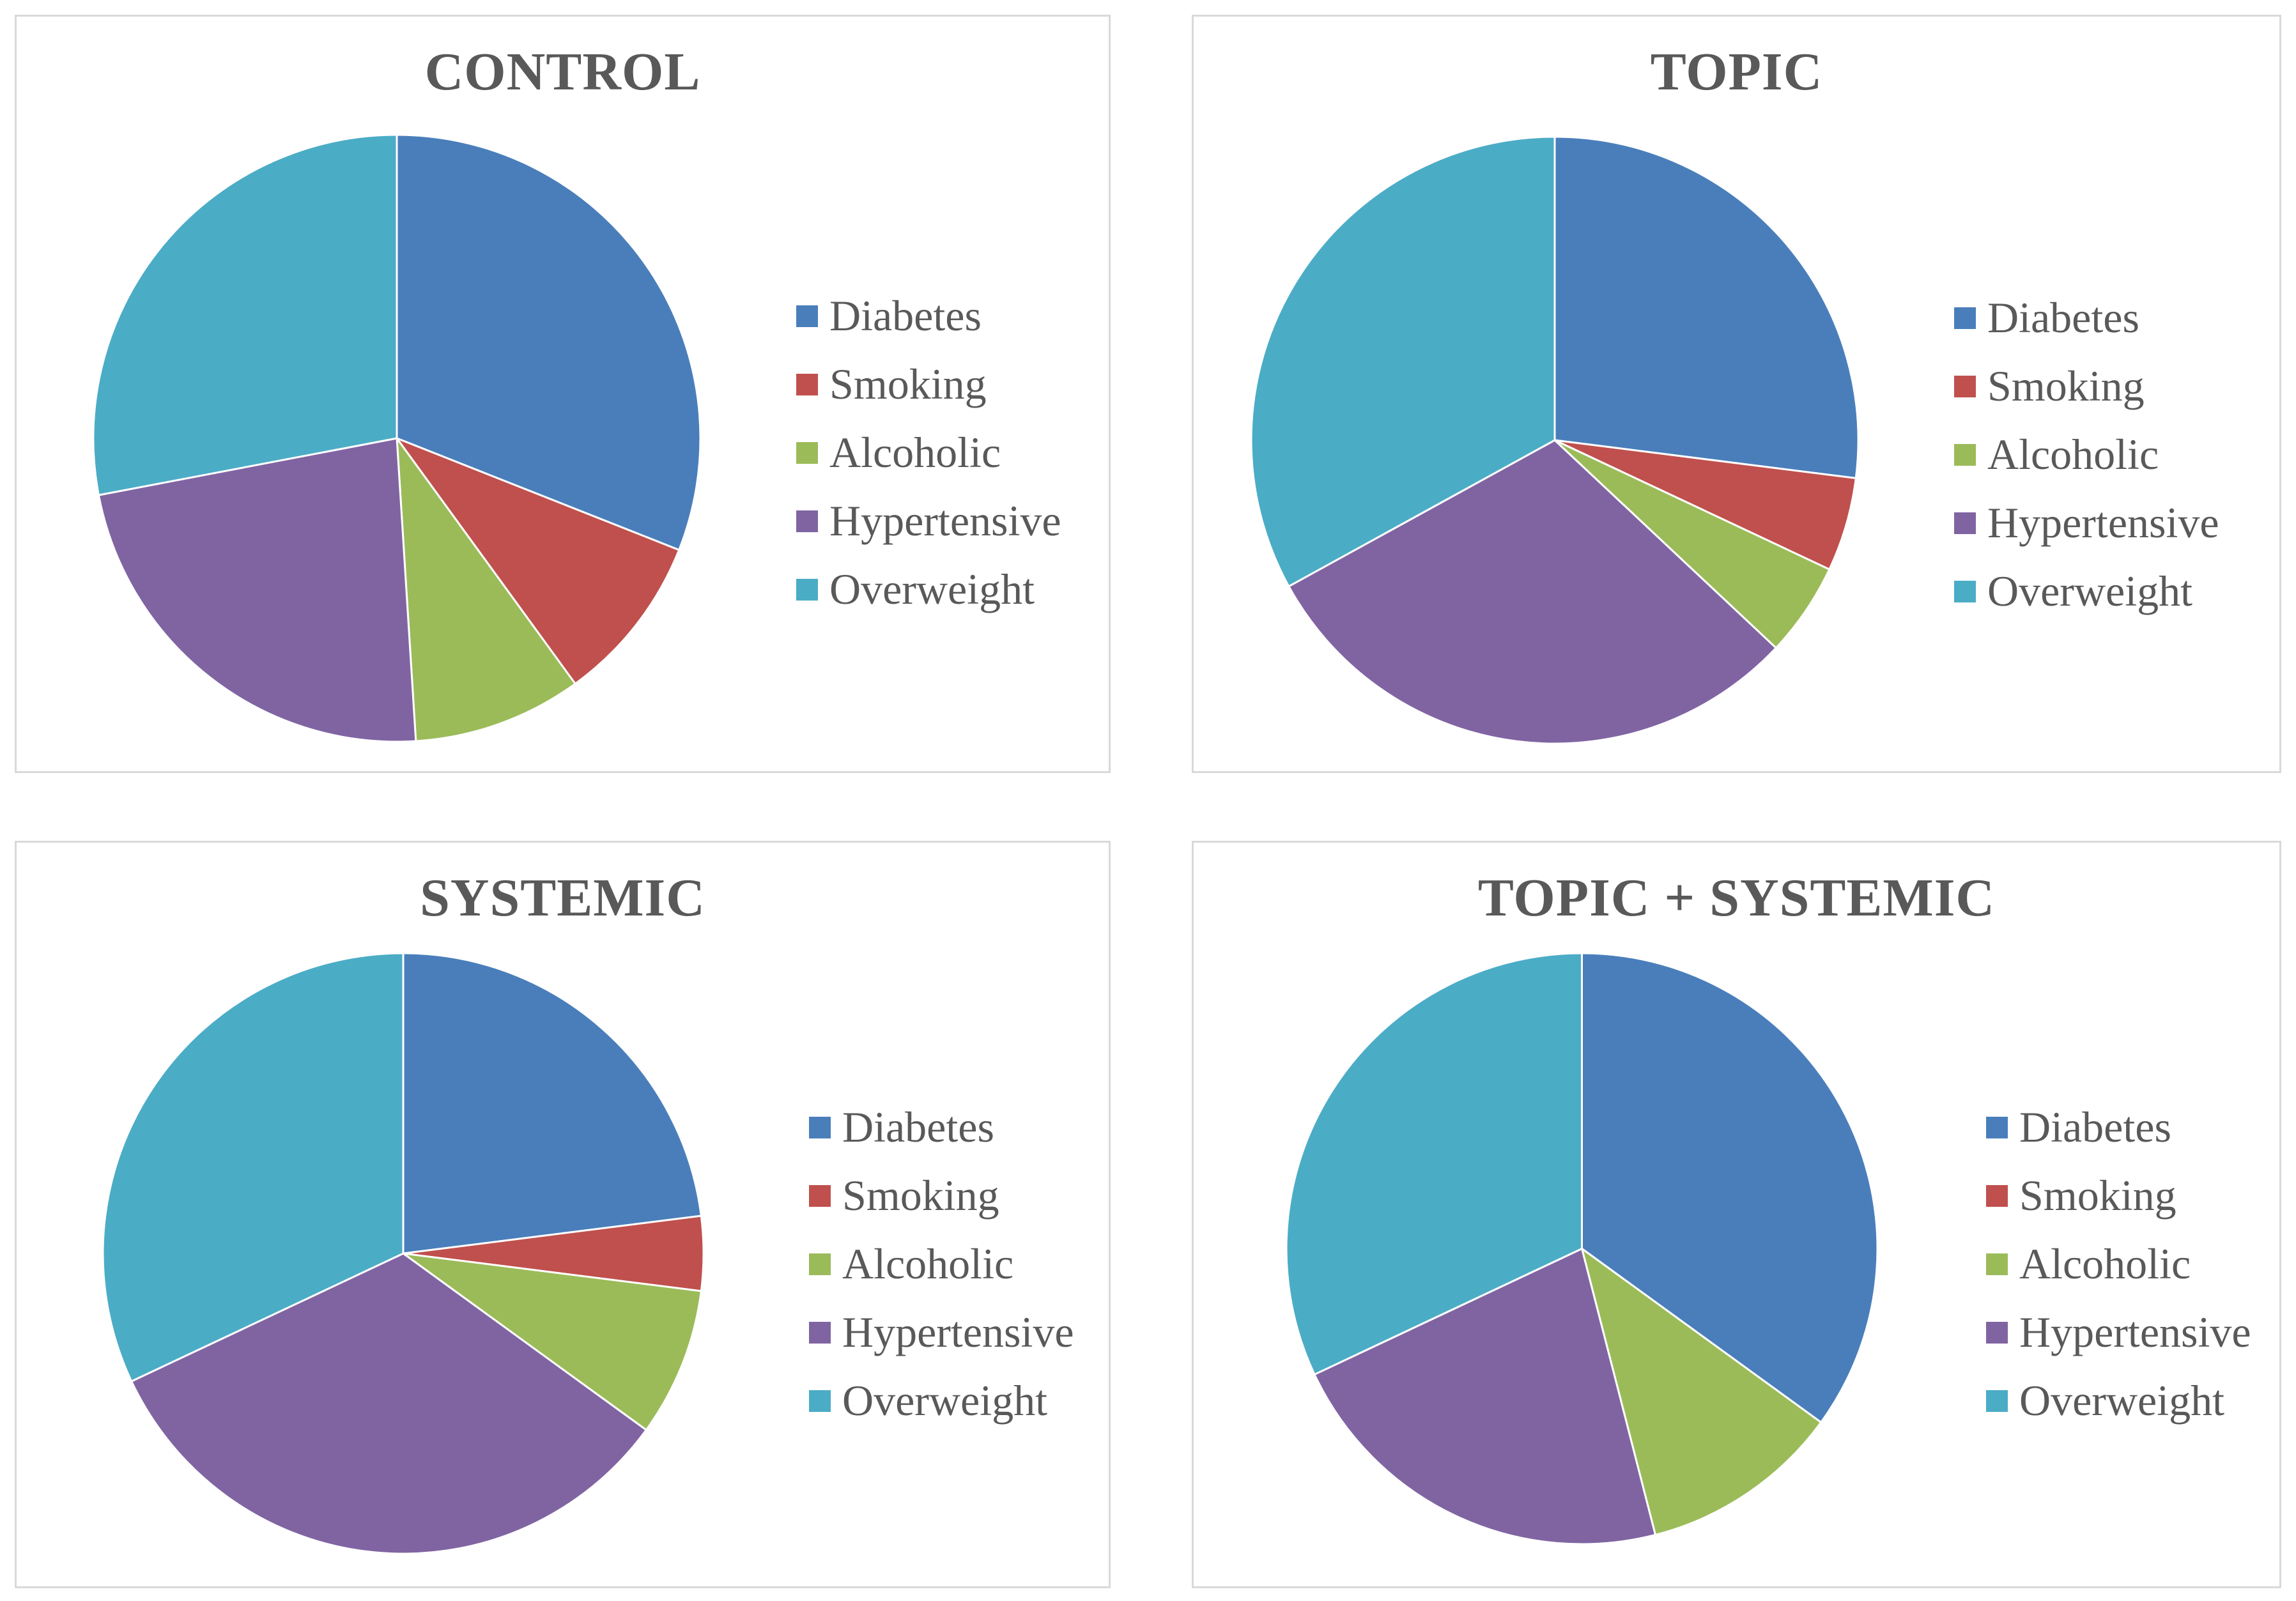 This screenshot has width=2296, height=1601. Describe the element at coordinates (1736, 898) in the screenshot. I see `chart-title: TOPIC + SYSTEMIC` at that location.